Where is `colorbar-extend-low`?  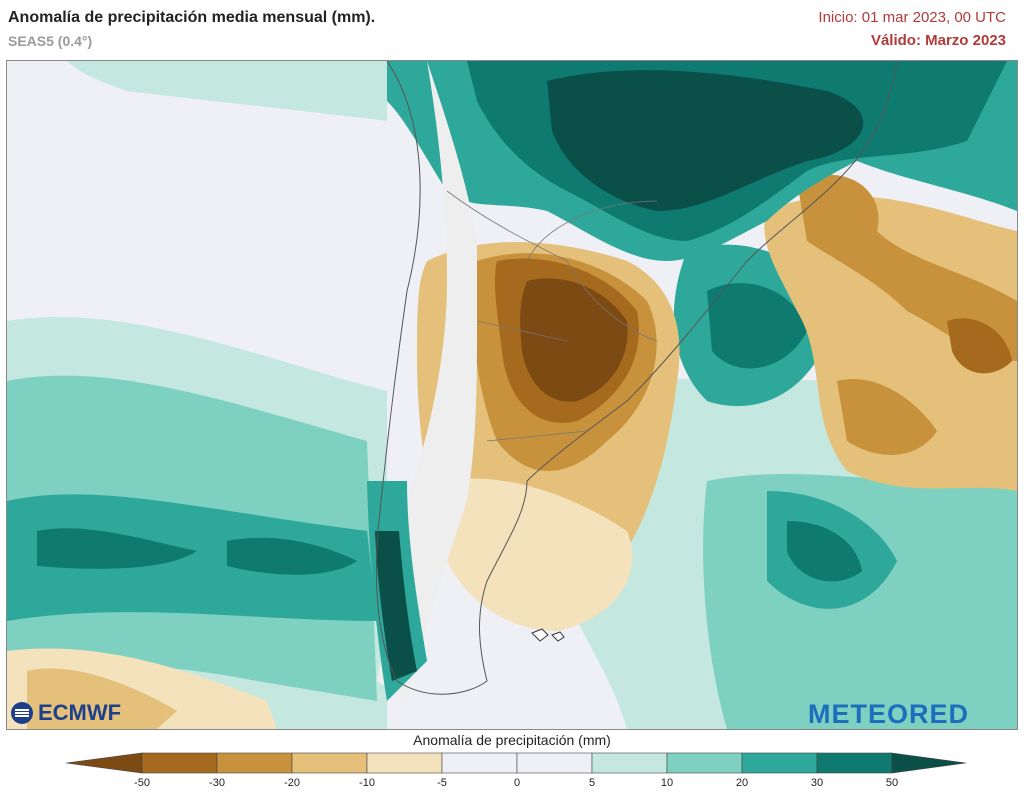
colorbar-extend-low is located at coordinates (104, 763).